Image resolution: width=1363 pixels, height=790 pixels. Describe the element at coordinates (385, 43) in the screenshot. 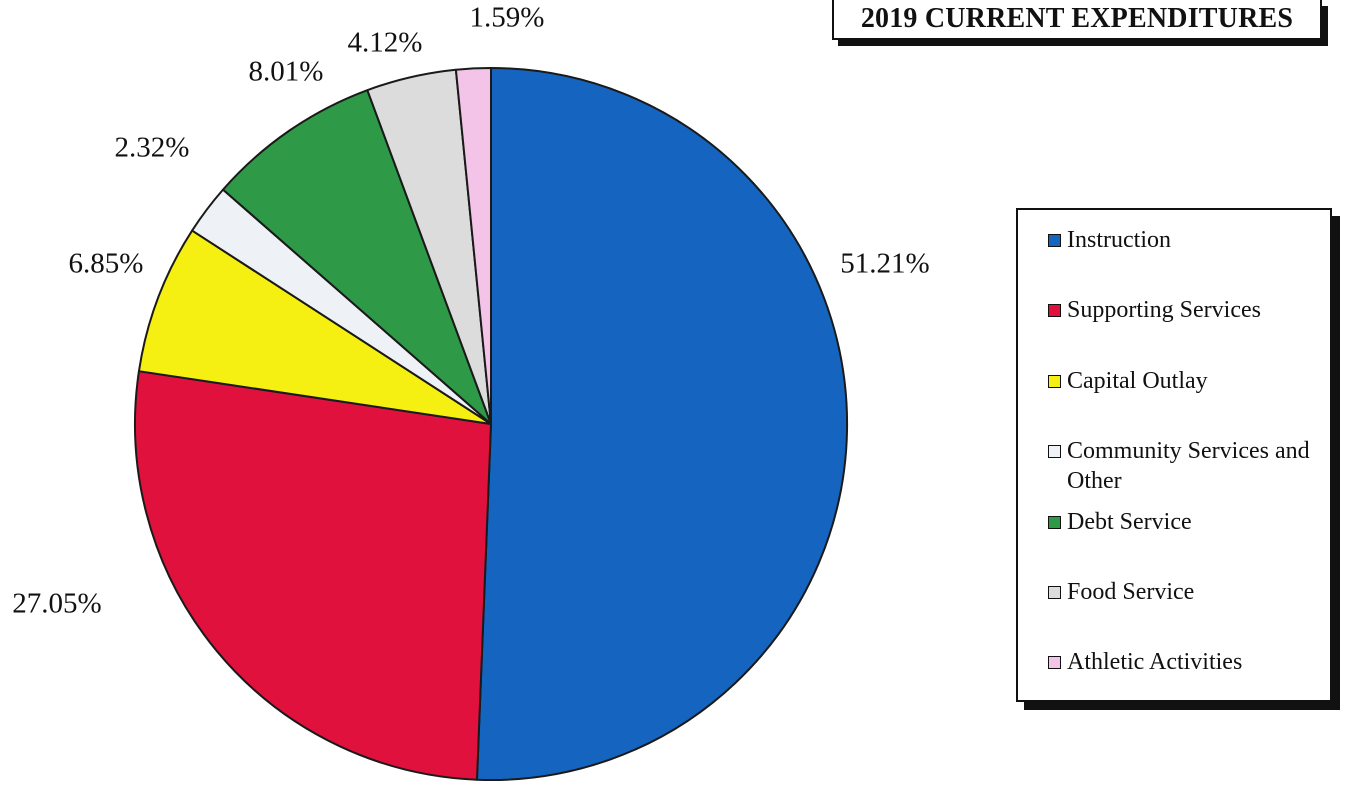

I see `pie-value-label: 4.12%` at that location.